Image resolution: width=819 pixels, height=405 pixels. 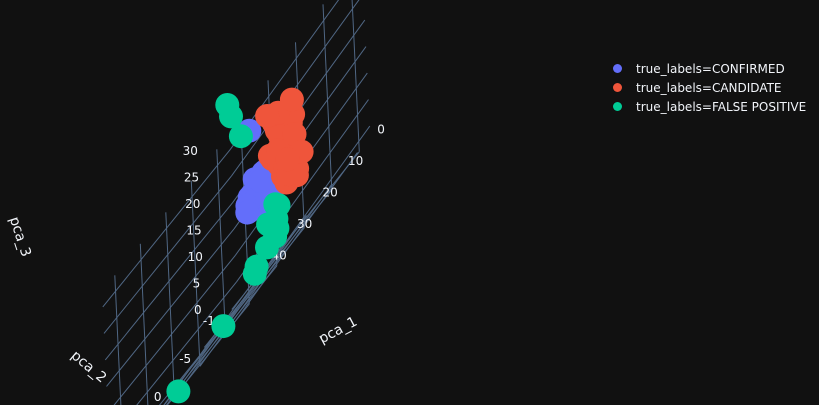 I want to click on z-tick-label: 0, so click(x=198, y=310).